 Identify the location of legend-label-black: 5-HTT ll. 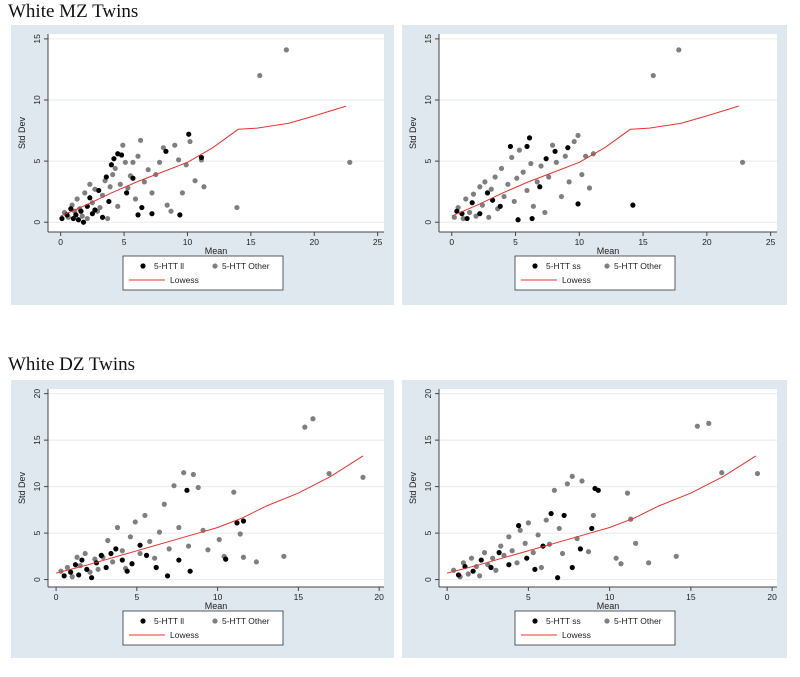
(169, 266).